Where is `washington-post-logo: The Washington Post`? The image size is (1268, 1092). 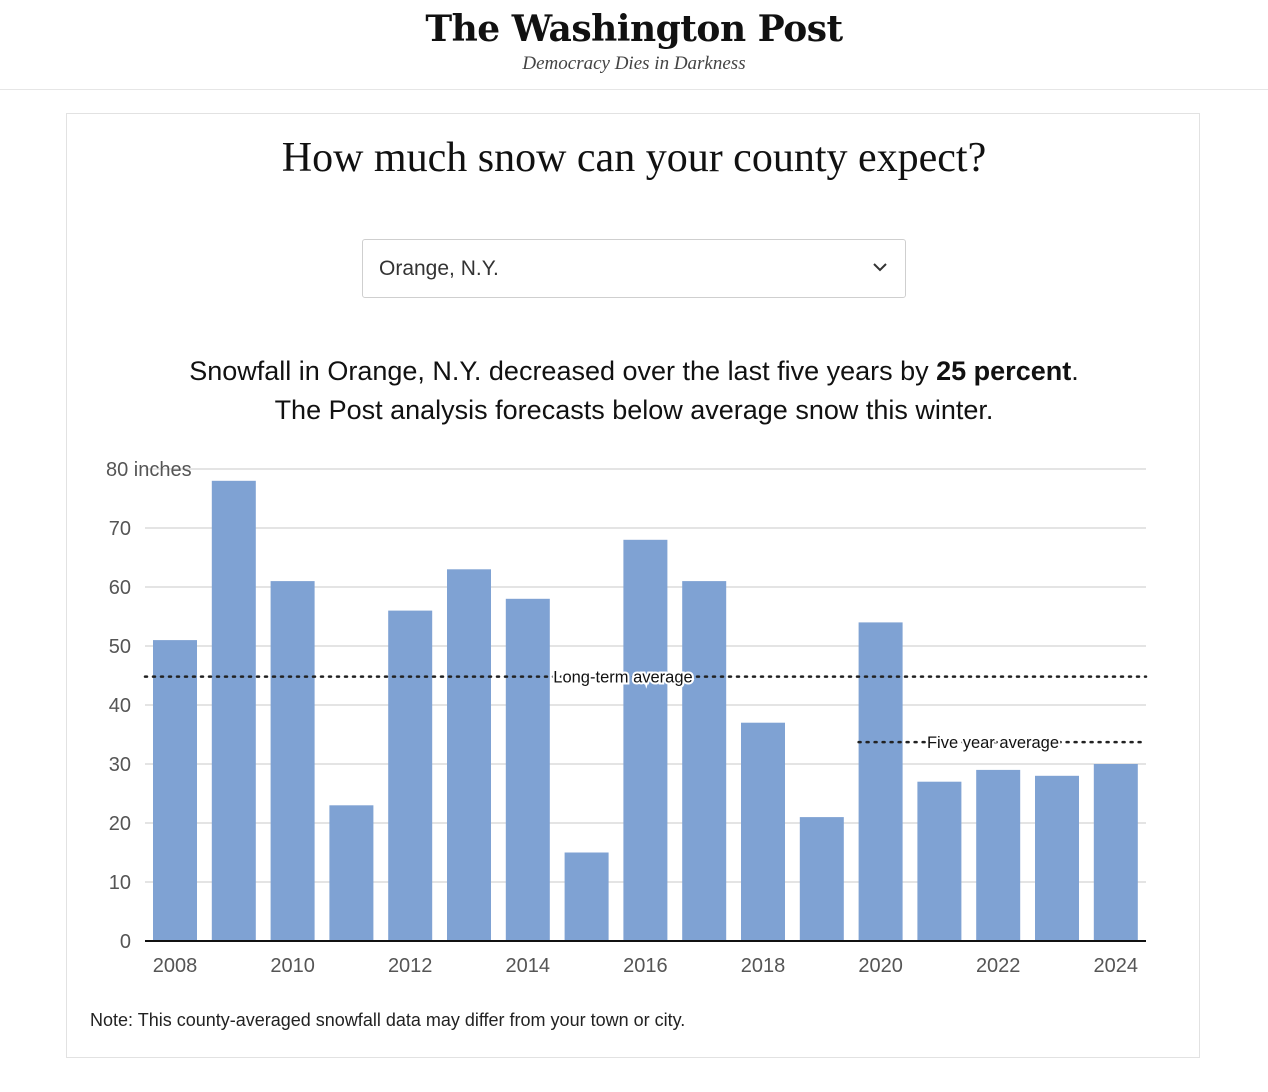
washington-post-logo: The Washington Post is located at coordinates (634, 29).